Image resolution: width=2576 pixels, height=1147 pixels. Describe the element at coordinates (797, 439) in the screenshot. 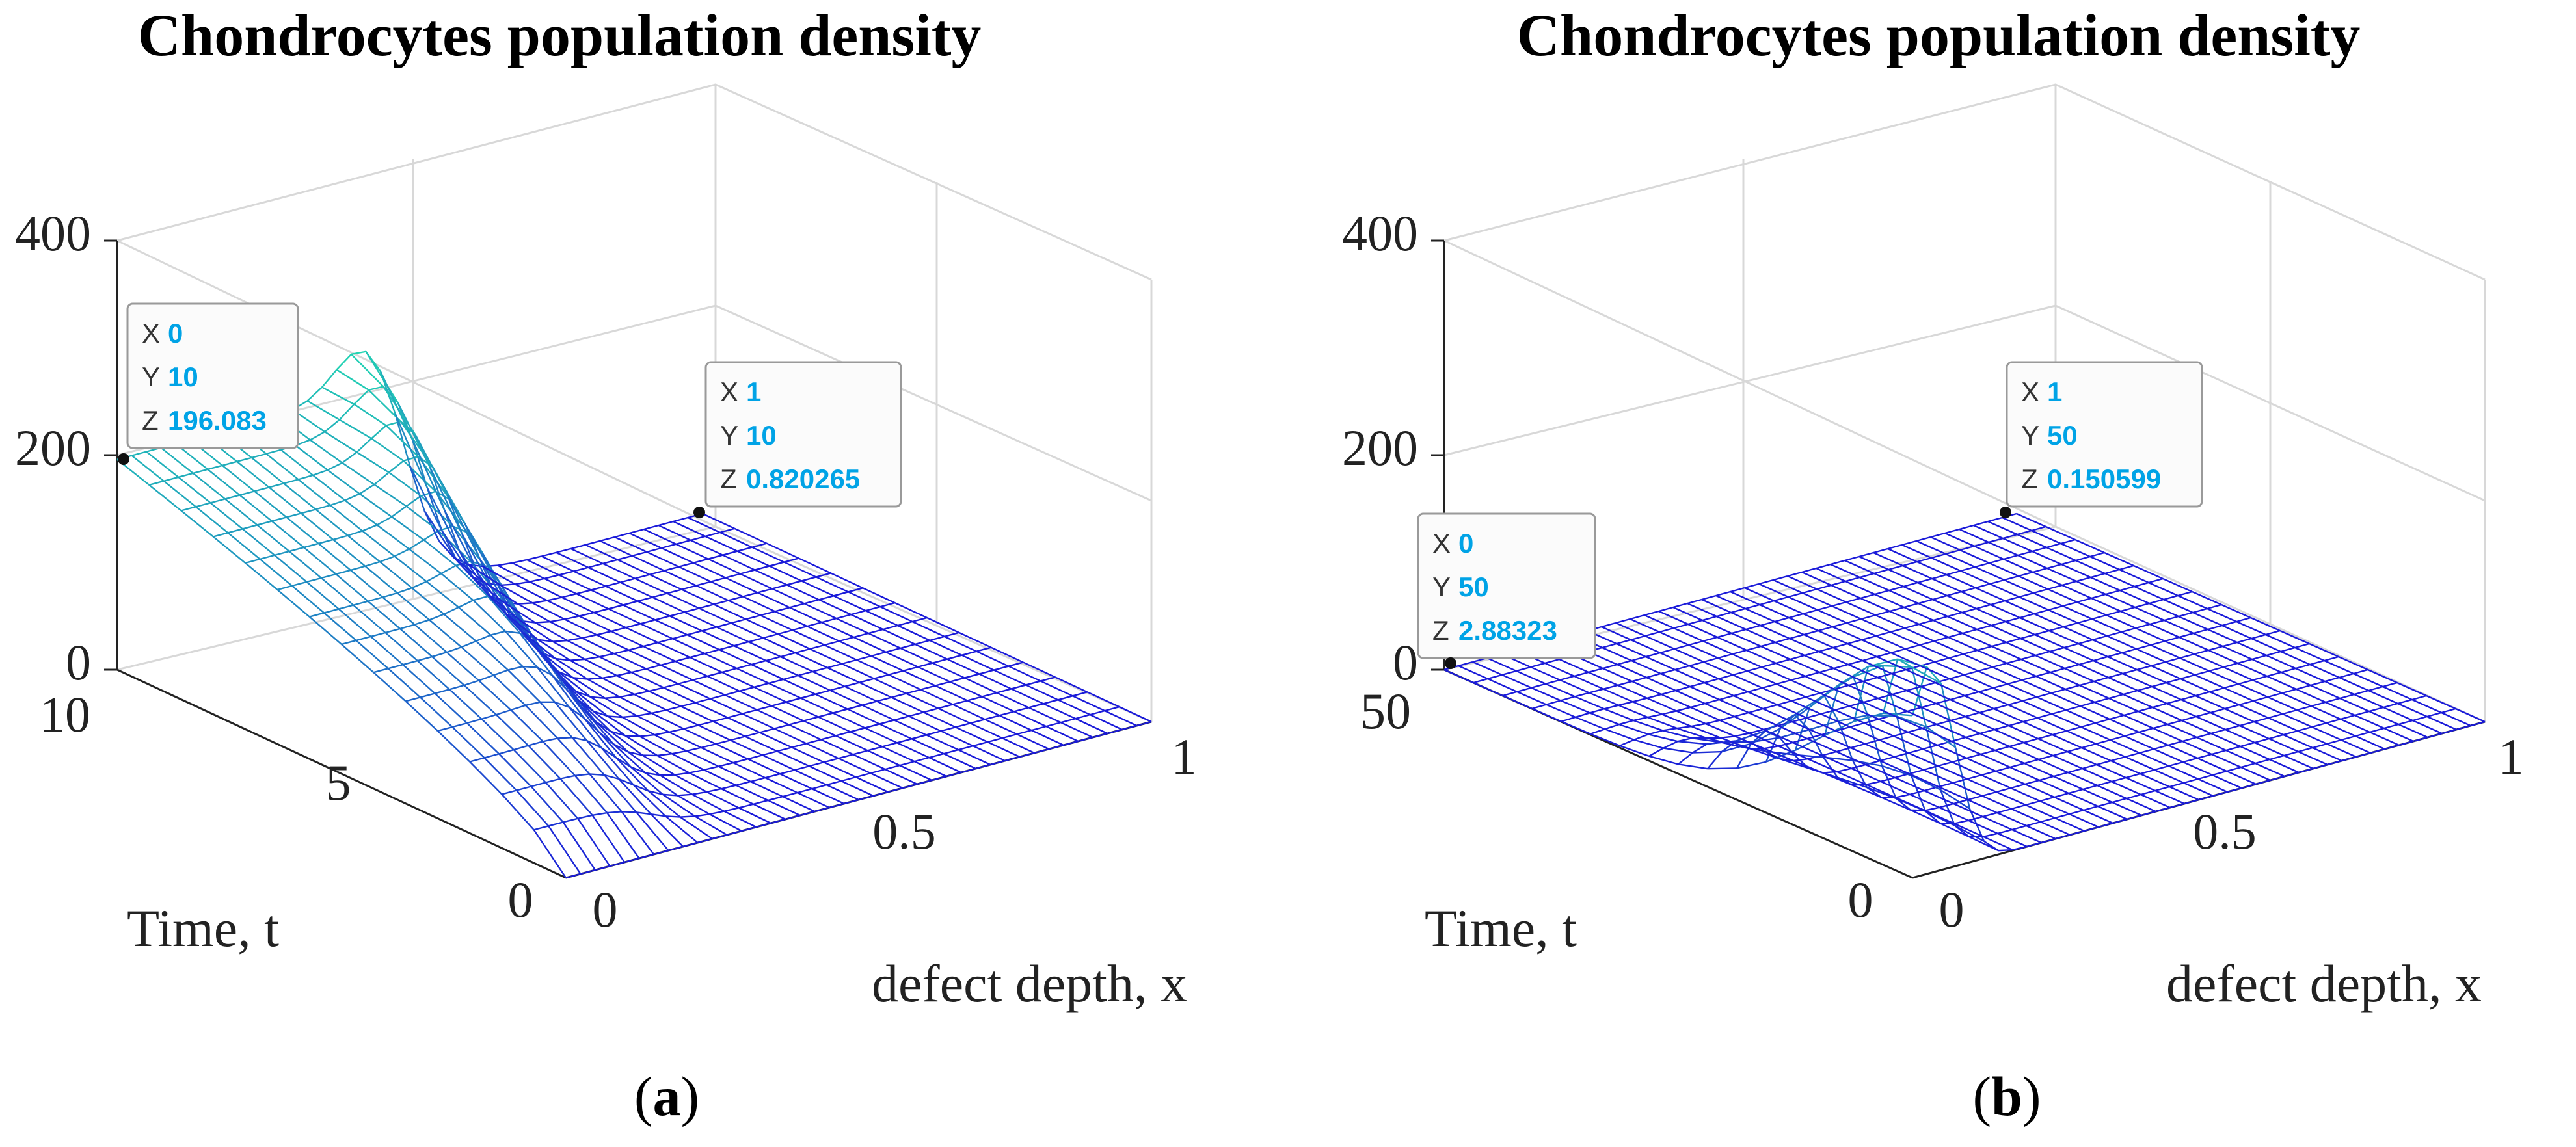

I see `datatip-a-right: X 1 Y 10 Z 0.820265` at that location.